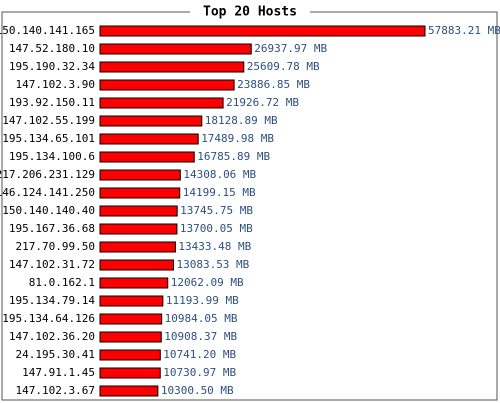 Image resolution: width=500 pixels, height=403 pixels. I want to click on value-label: 26937.97 MB, so click(290, 48).